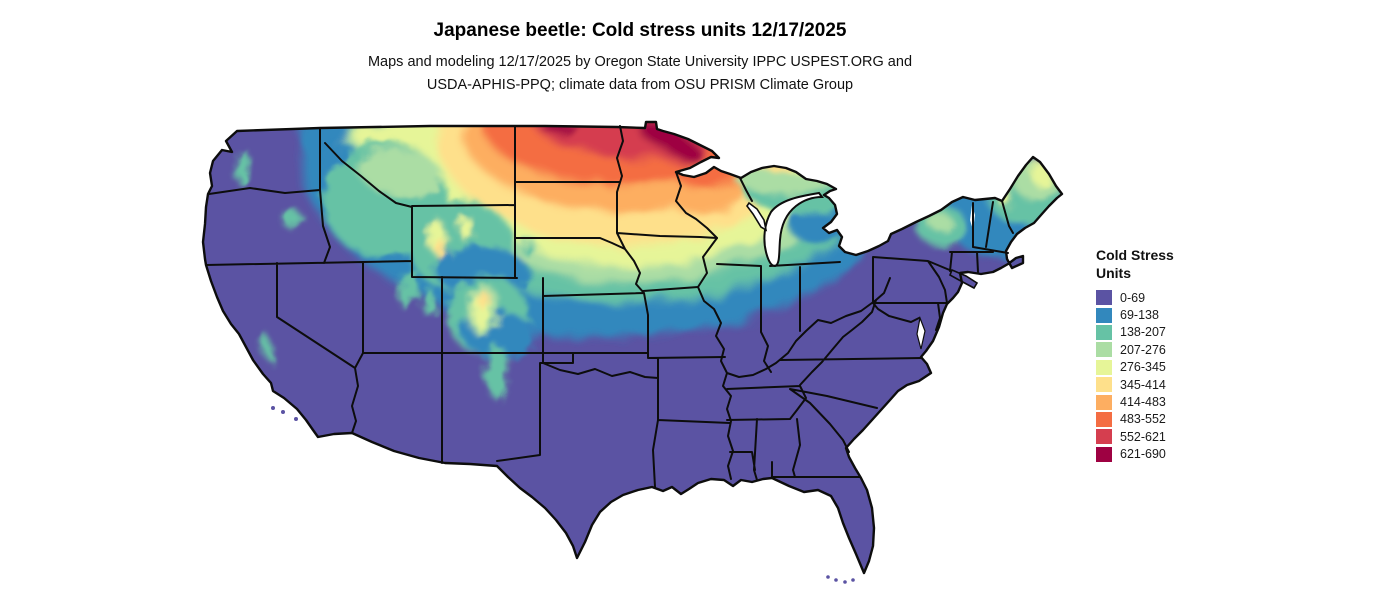 The image size is (1400, 594). I want to click on legend-label: 483-552, so click(1143, 419).